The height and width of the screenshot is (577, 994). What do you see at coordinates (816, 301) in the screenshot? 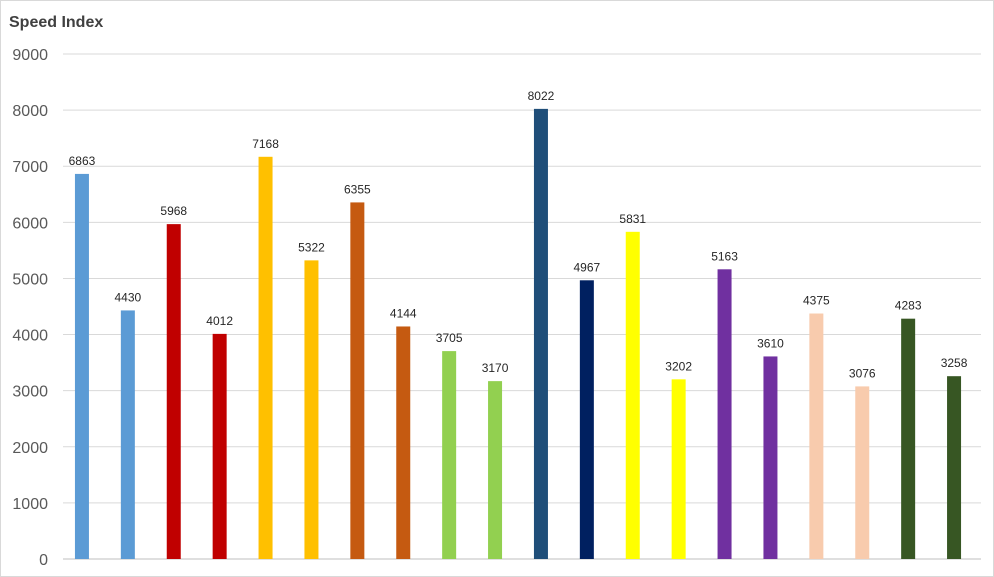
I see `data-label: 4375` at bounding box center [816, 301].